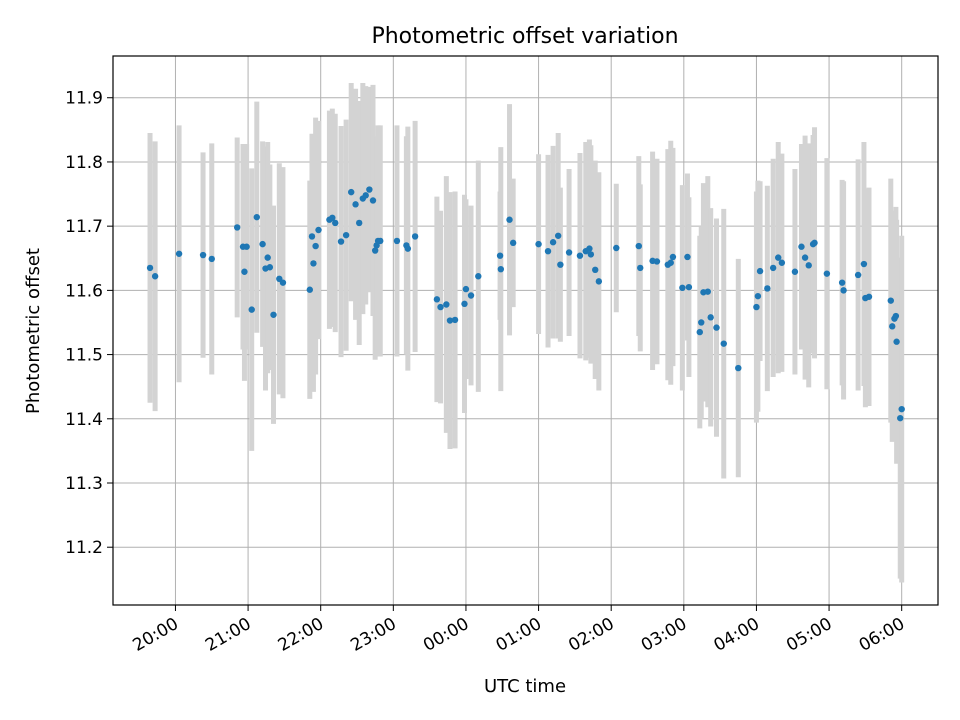  What do you see at coordinates (84, 484) in the screenshot?
I see `y-tick-label: 11.3` at bounding box center [84, 484].